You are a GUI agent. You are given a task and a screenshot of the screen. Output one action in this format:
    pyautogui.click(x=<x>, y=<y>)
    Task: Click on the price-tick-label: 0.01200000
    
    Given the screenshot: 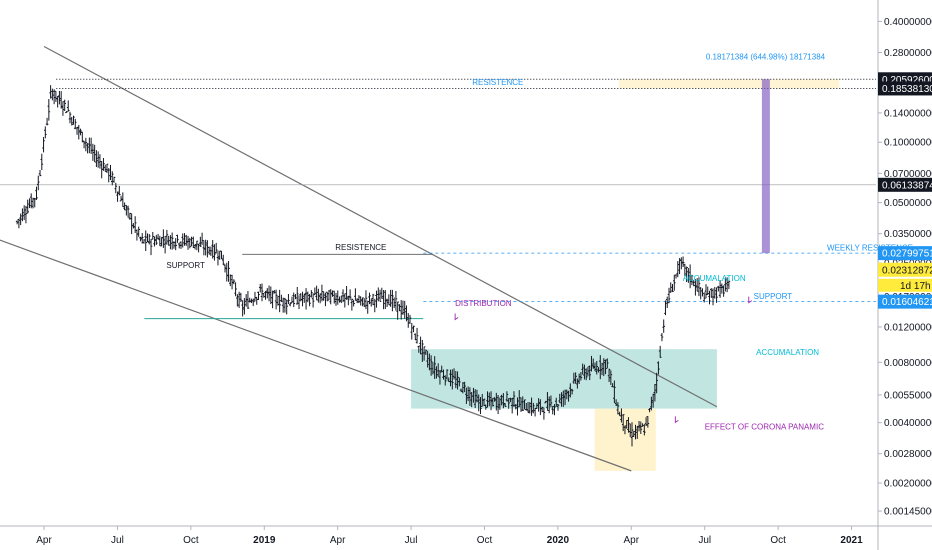 What is the action you would take?
    pyautogui.click(x=908, y=327)
    